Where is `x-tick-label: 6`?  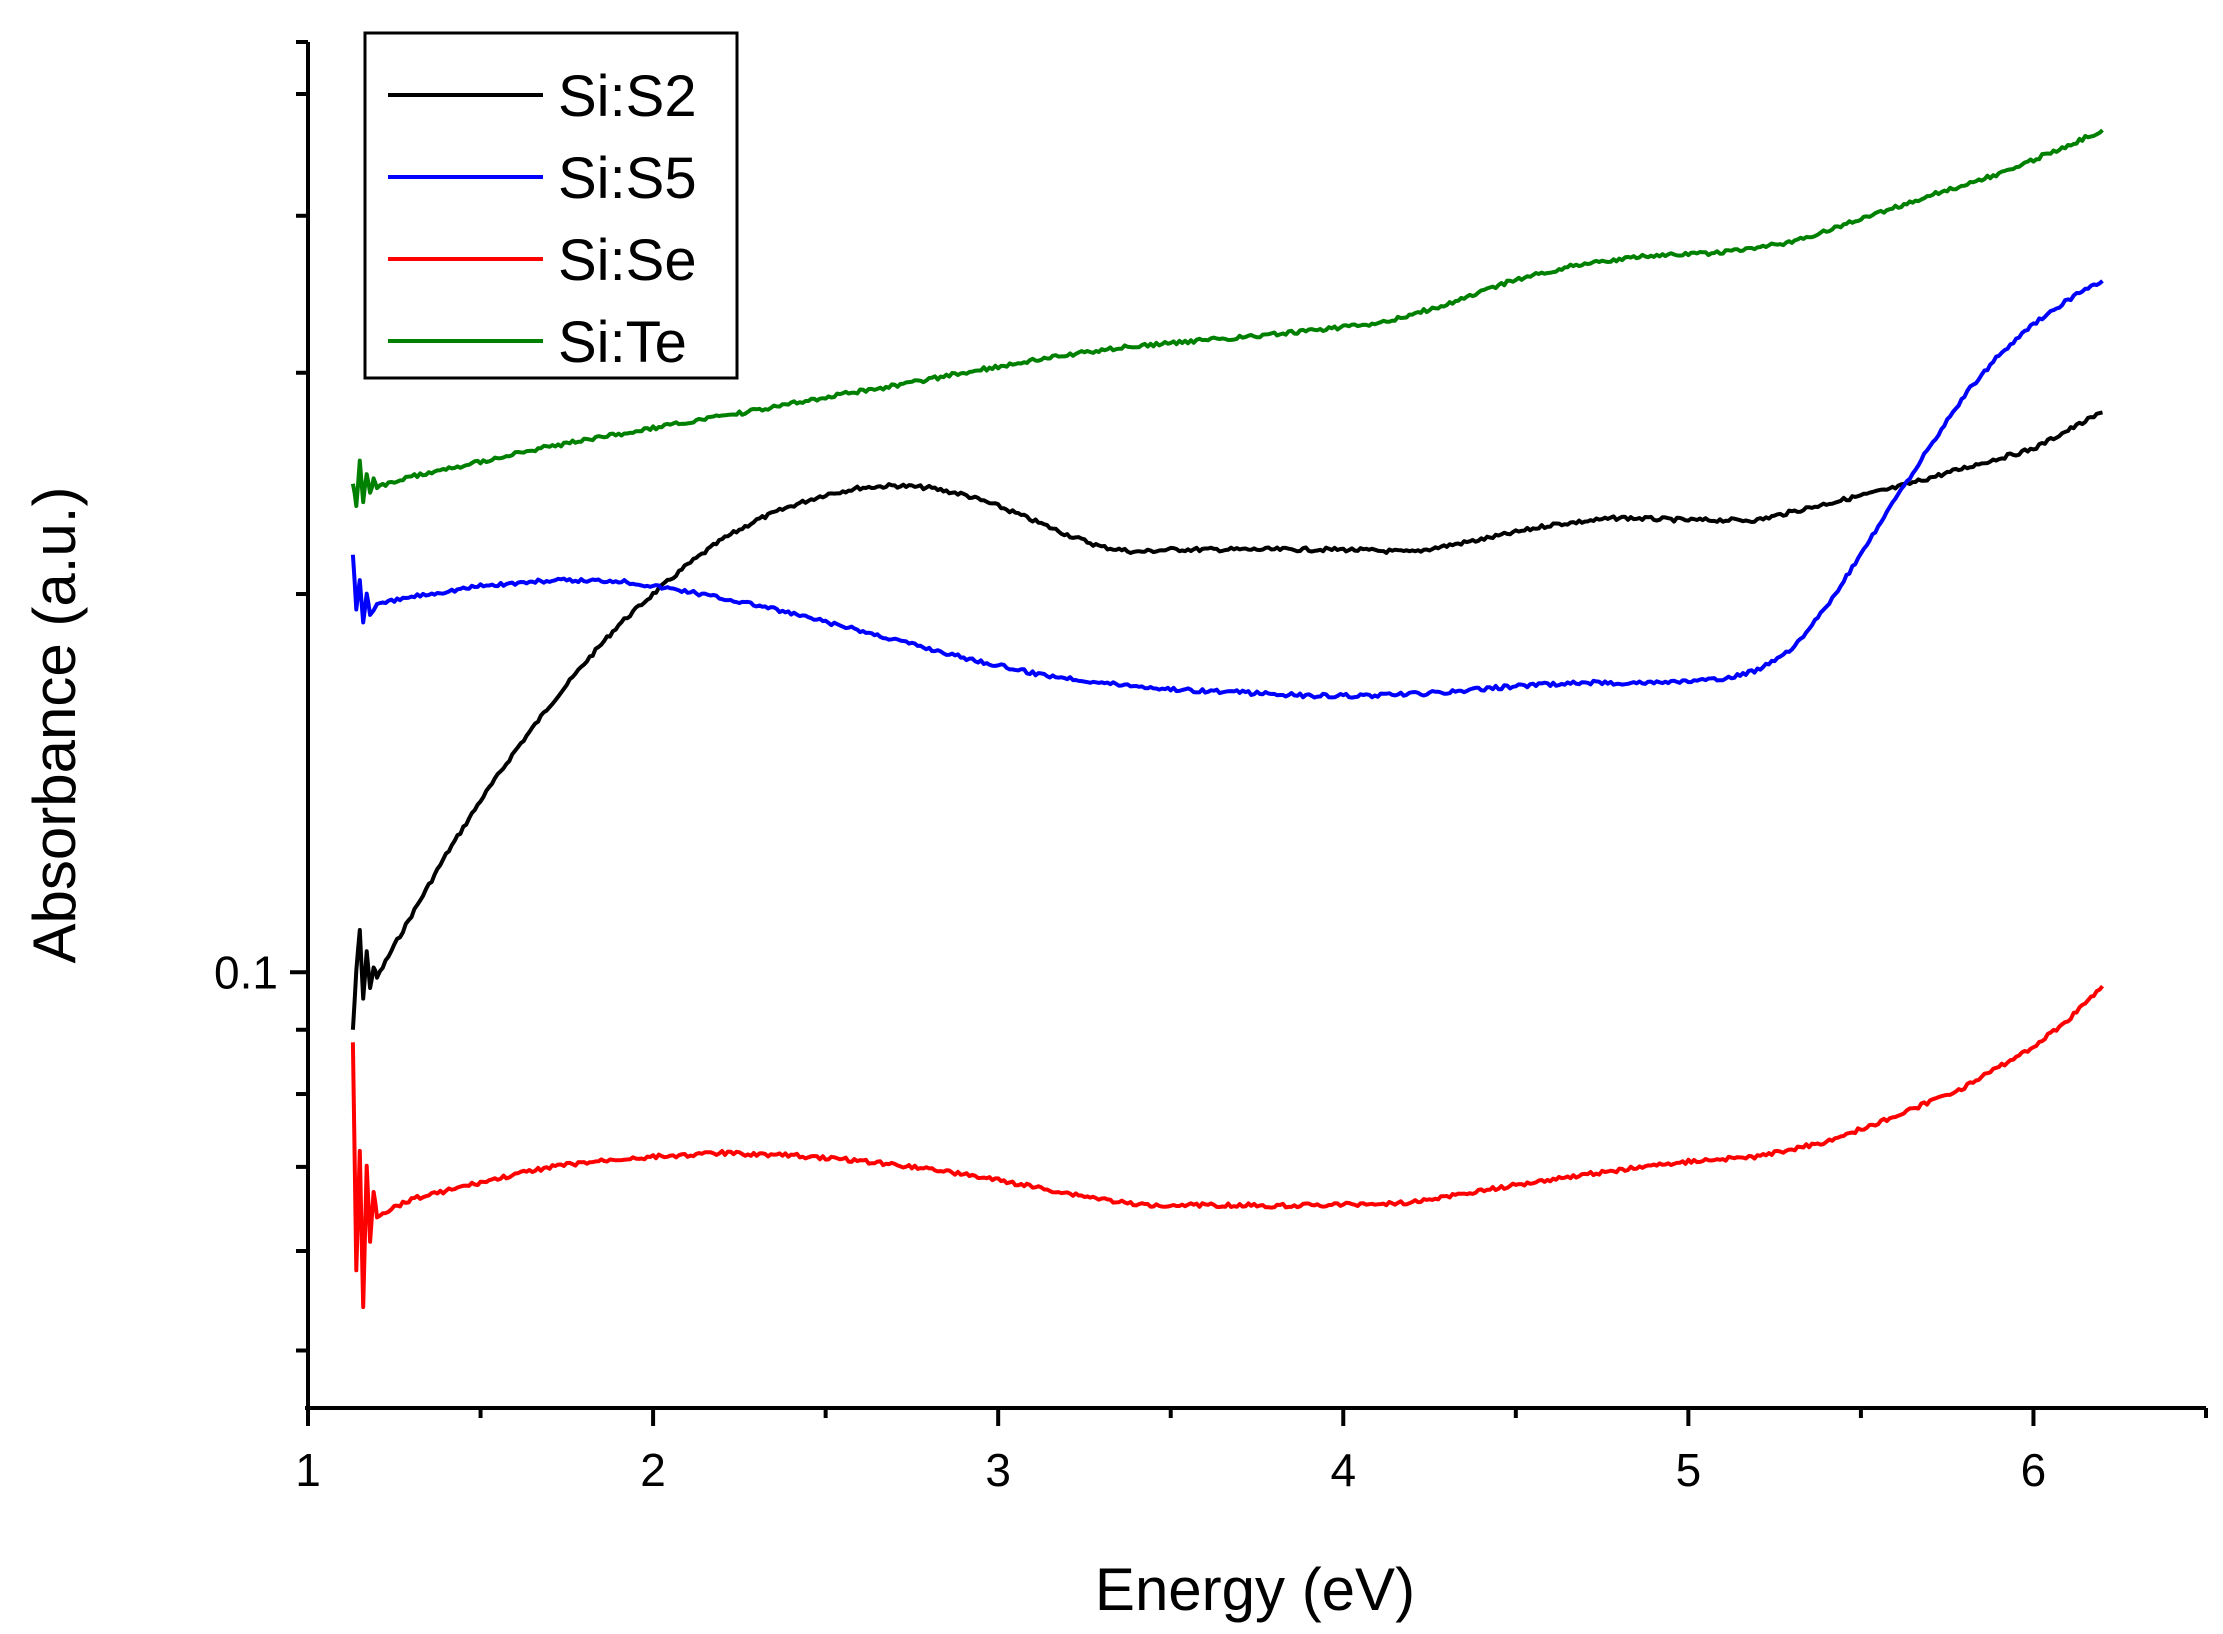
x-tick-label: 6 is located at coordinates (2034, 1470).